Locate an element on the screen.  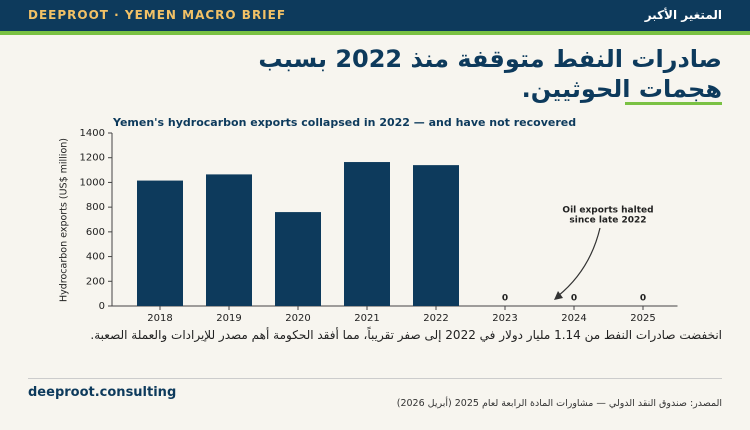
y-tick-label: 1000 is located at coordinates (92, 182).